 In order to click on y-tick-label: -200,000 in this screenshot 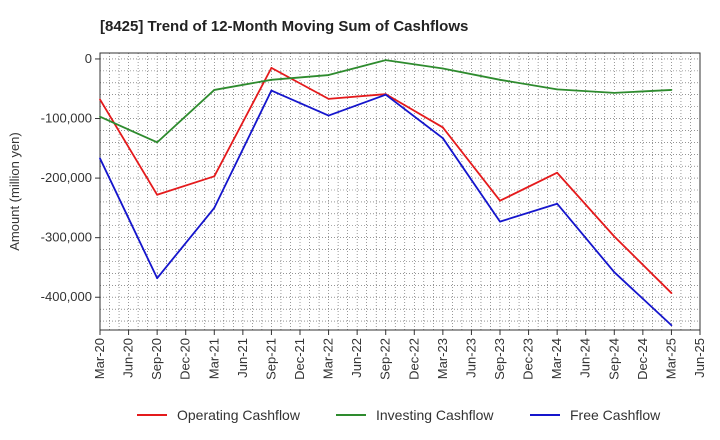, I will do `click(66, 177)`.